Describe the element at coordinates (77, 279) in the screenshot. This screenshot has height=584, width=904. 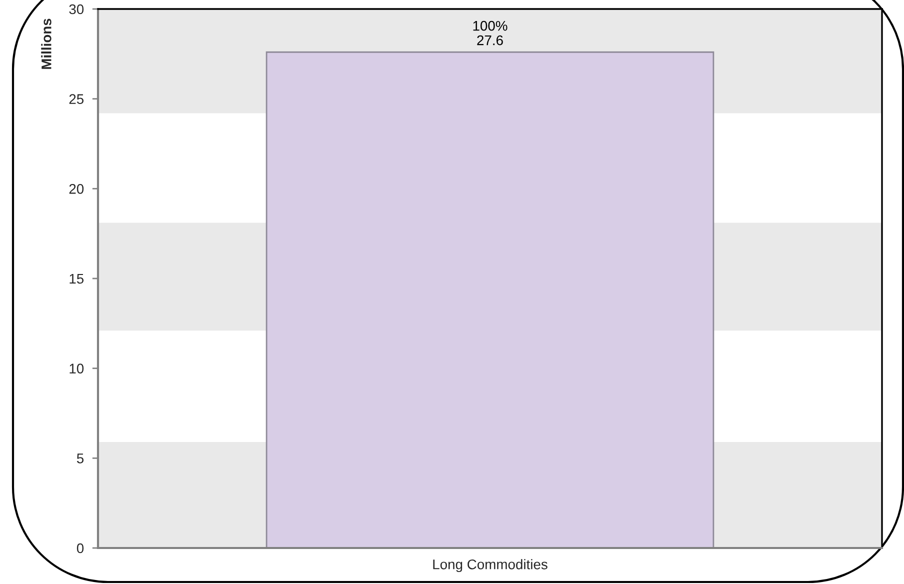
I see `y-tick-label: 15` at that location.